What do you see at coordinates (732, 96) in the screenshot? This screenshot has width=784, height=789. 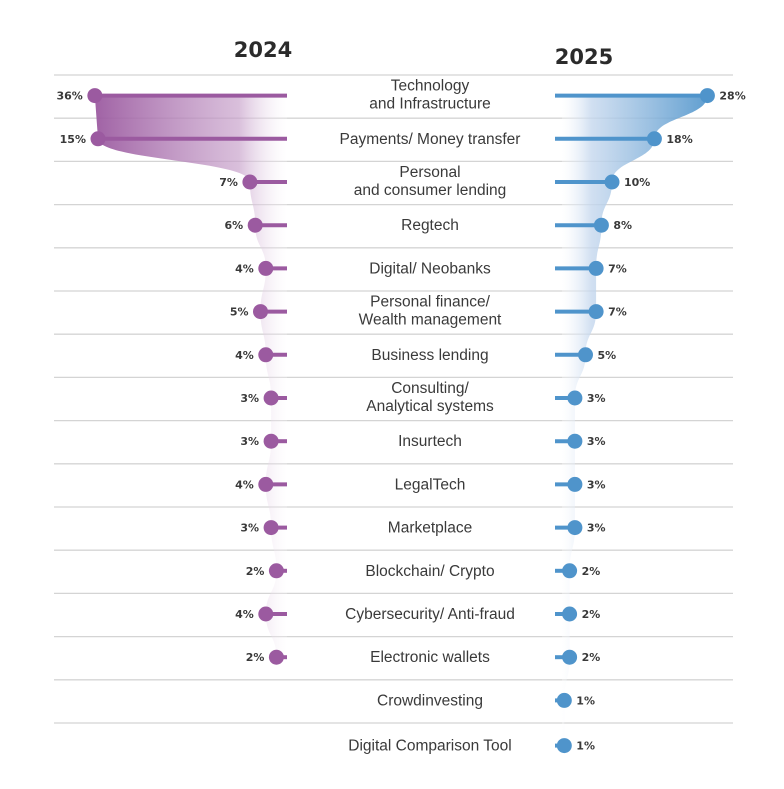 I see `value-label-2025: 28%` at bounding box center [732, 96].